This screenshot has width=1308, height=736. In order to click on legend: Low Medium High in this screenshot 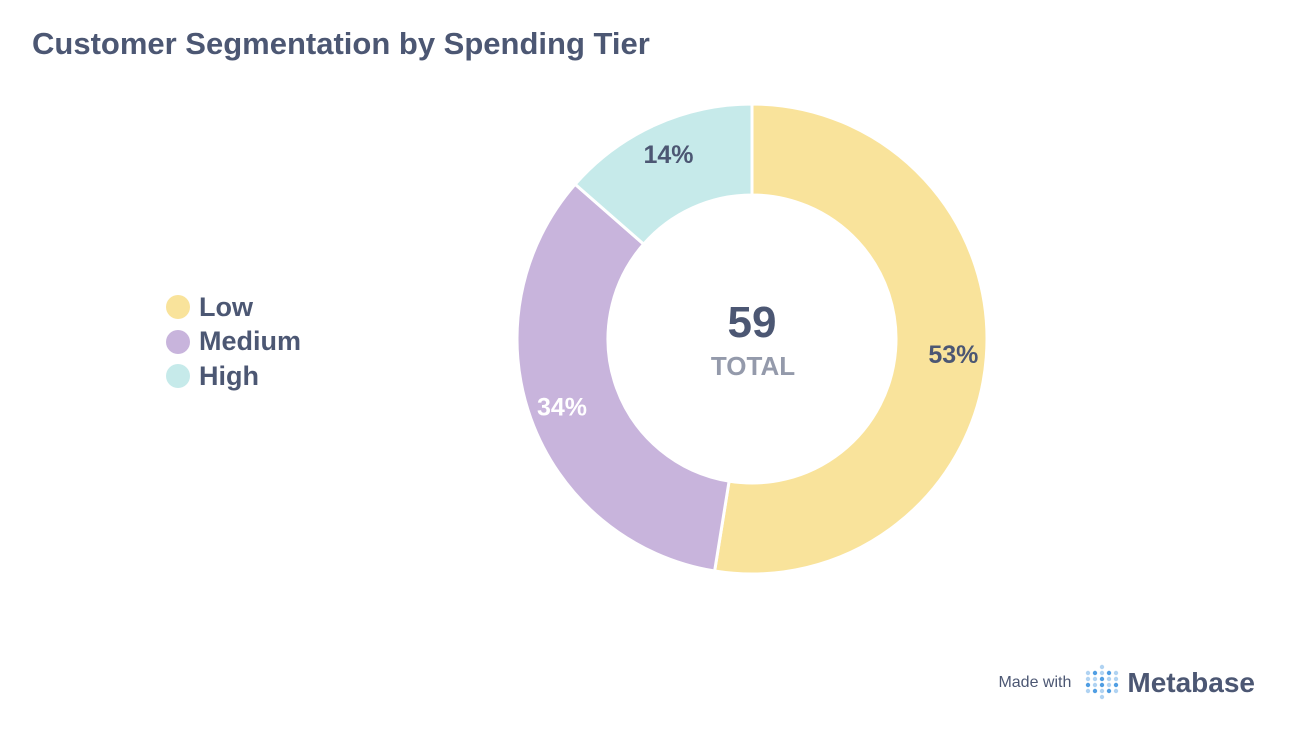, I will do `click(233, 342)`.